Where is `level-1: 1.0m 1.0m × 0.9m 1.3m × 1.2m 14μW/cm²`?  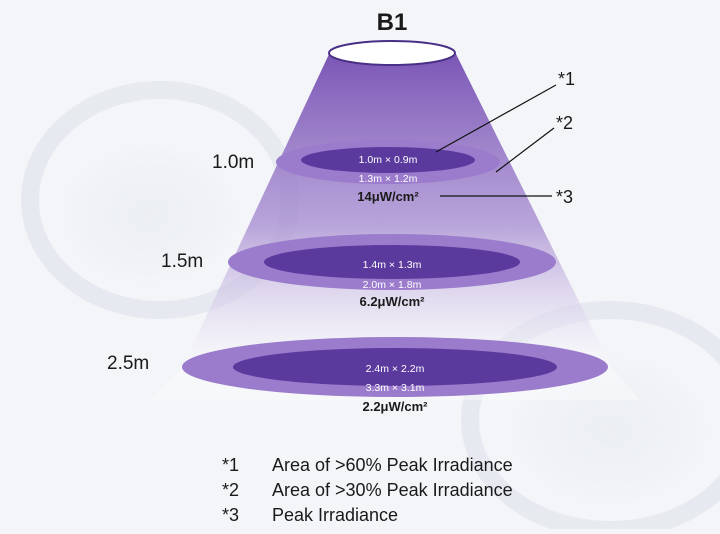 level-1: 1.0m 1.0m × 0.9m 1.3m × 1.2m 14μW/cm² is located at coordinates (356, 172).